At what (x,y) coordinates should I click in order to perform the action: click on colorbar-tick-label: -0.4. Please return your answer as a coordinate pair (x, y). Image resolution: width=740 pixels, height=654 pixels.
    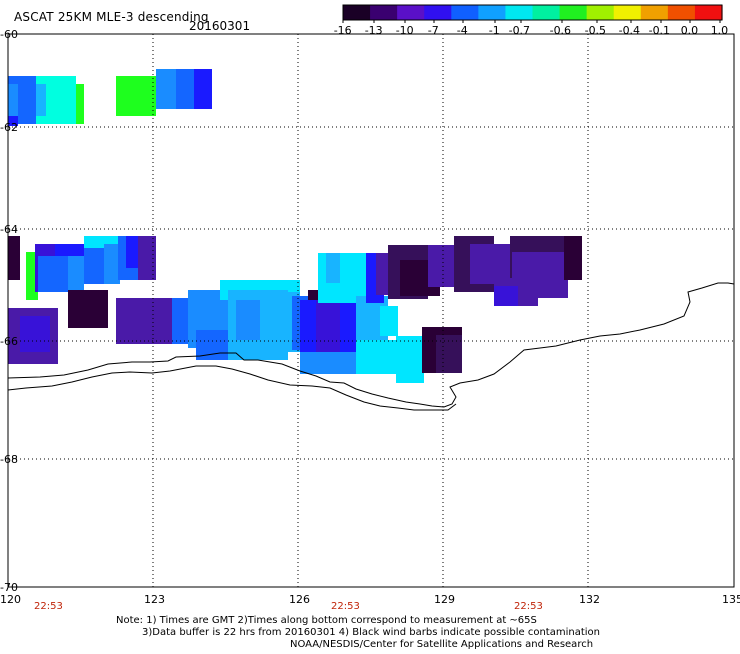
    Looking at the image, I should click on (629, 30).